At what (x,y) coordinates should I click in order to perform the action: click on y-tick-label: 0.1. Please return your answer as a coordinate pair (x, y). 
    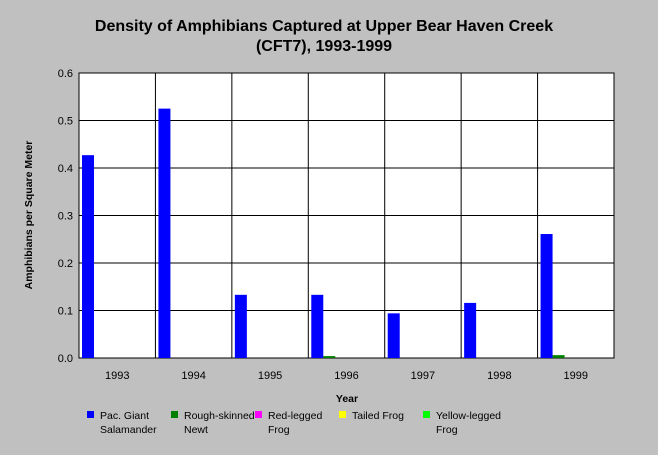
    Looking at the image, I should click on (65, 312).